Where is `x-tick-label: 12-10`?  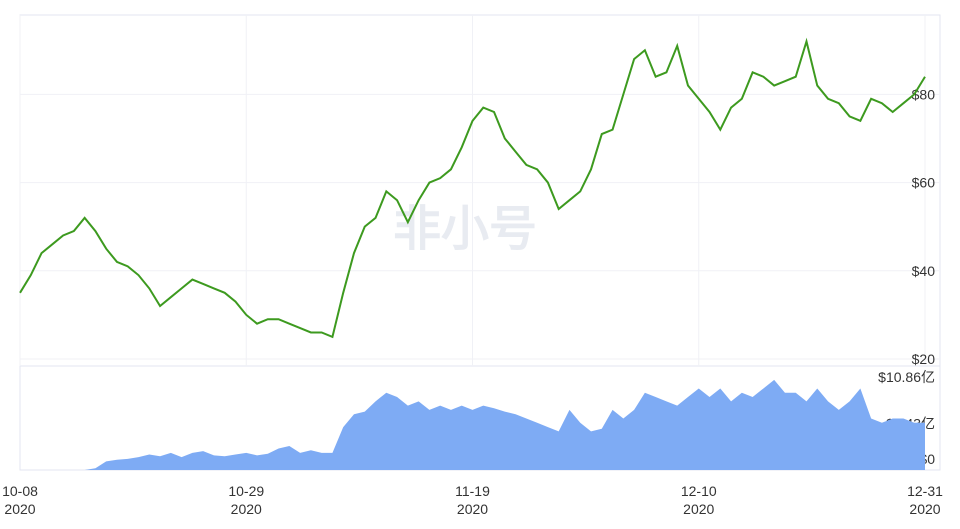 x-tick-label: 12-10 is located at coordinates (699, 491).